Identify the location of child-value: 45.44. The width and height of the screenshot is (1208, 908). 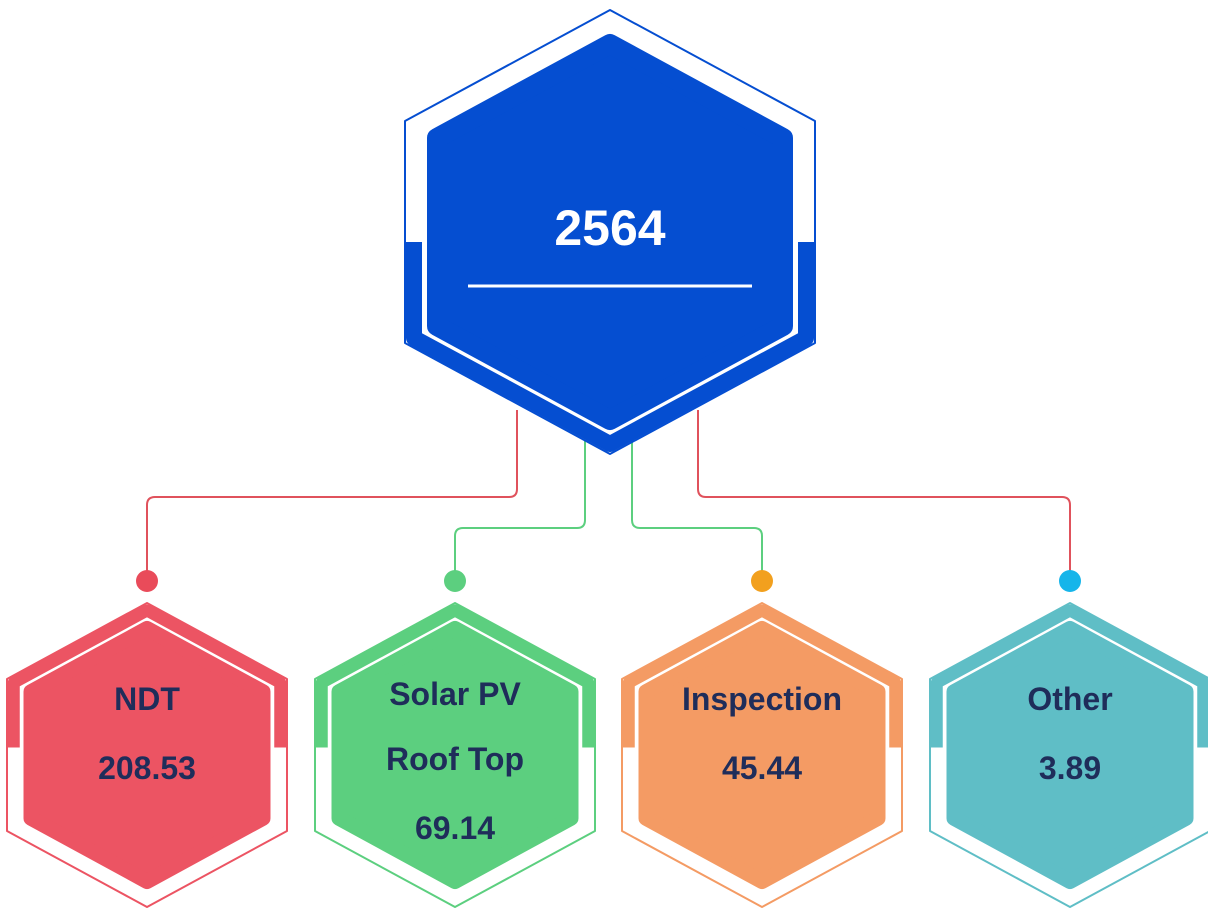
(762, 768).